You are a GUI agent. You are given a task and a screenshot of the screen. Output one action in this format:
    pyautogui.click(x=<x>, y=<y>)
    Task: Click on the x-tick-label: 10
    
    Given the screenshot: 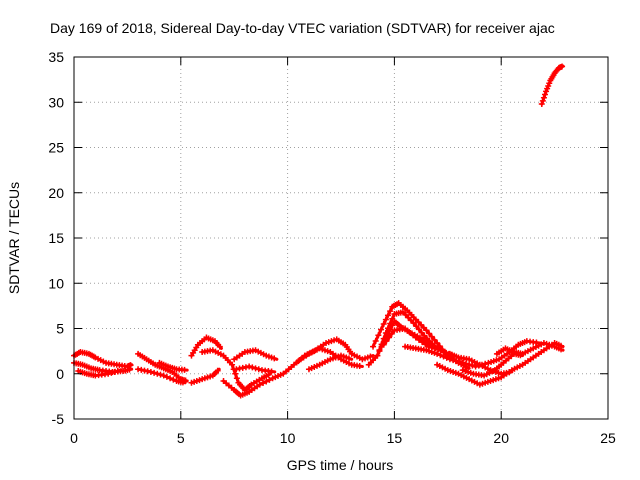 What is the action you would take?
    pyautogui.click(x=288, y=438)
    